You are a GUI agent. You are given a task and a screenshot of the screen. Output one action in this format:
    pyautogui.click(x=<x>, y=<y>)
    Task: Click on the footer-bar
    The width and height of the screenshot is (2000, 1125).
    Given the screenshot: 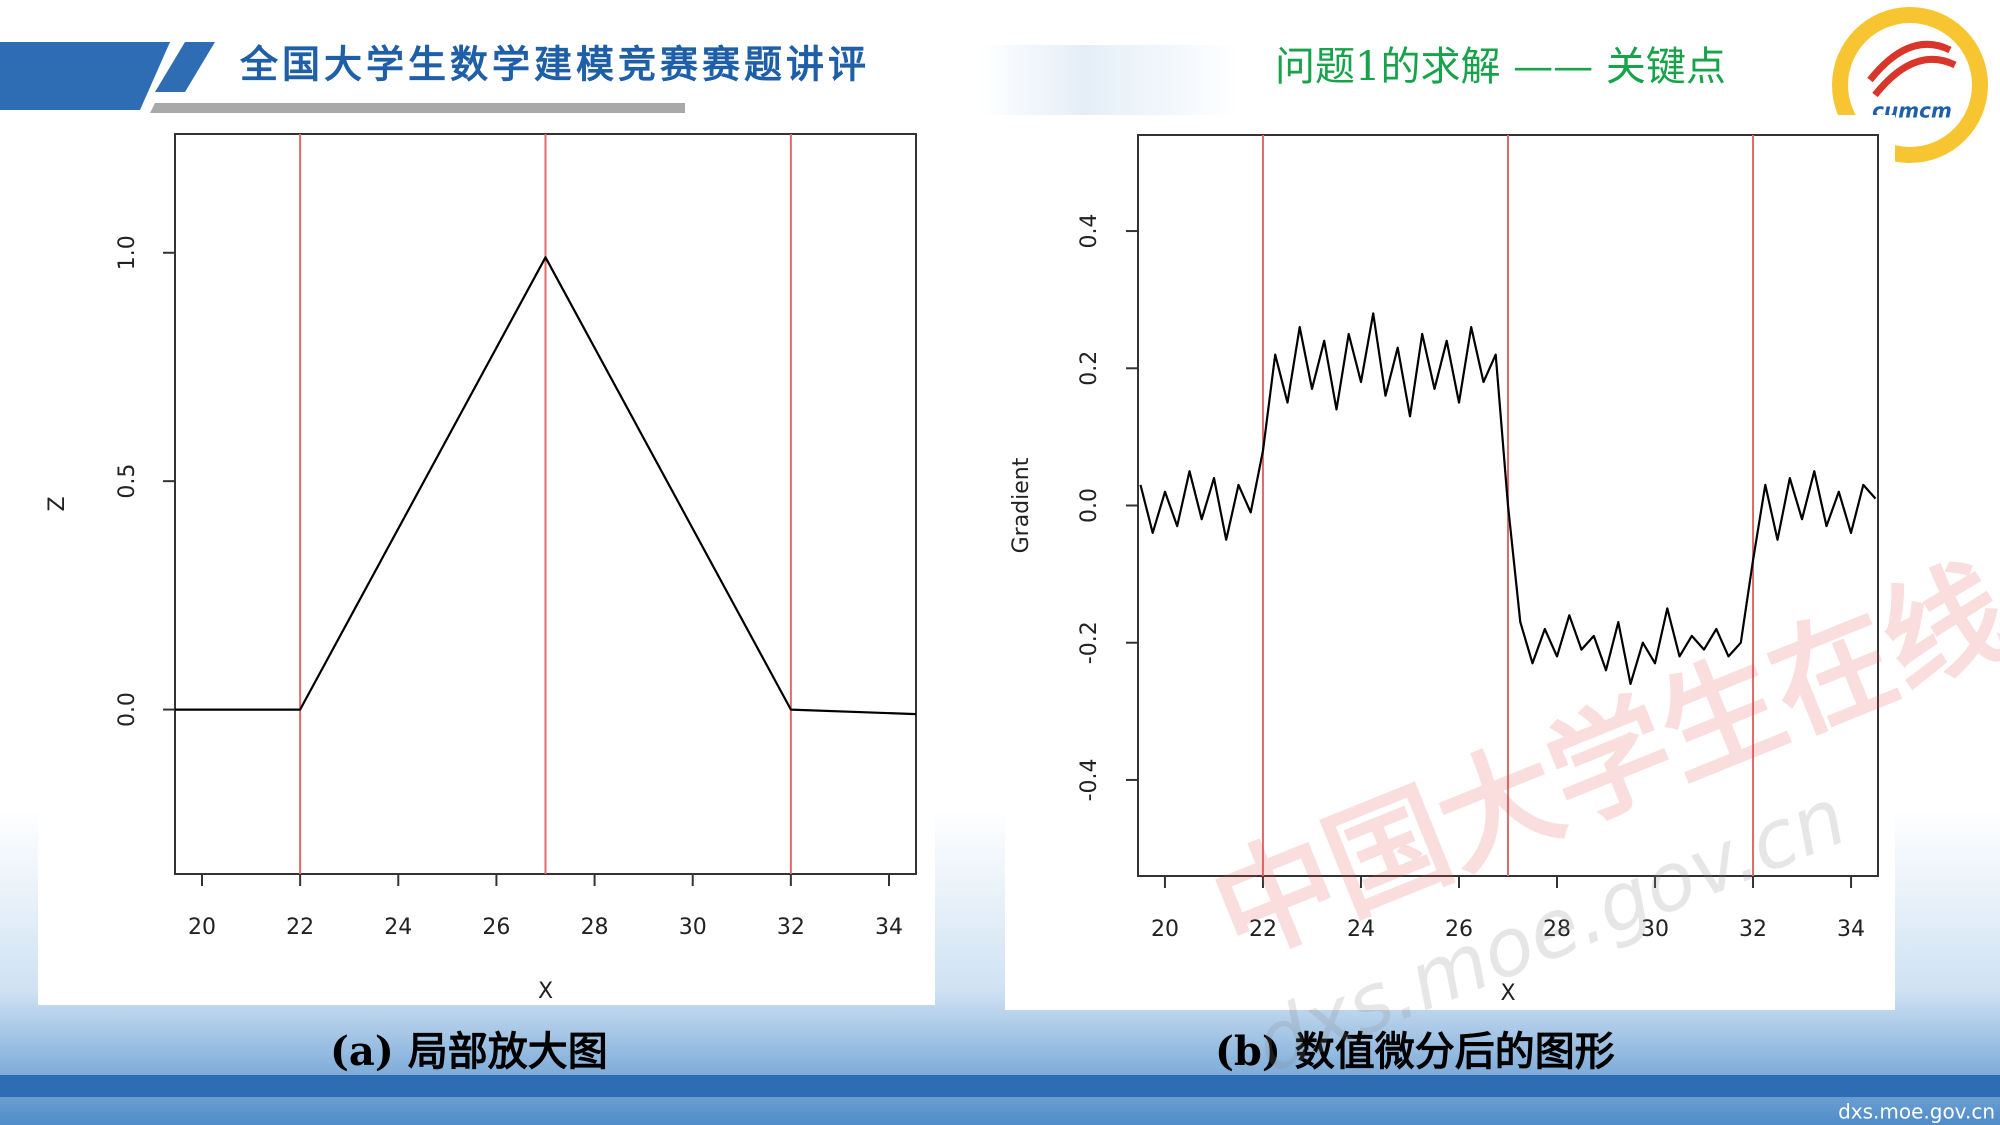 What is the action you would take?
    pyautogui.click(x=1000, y=1086)
    